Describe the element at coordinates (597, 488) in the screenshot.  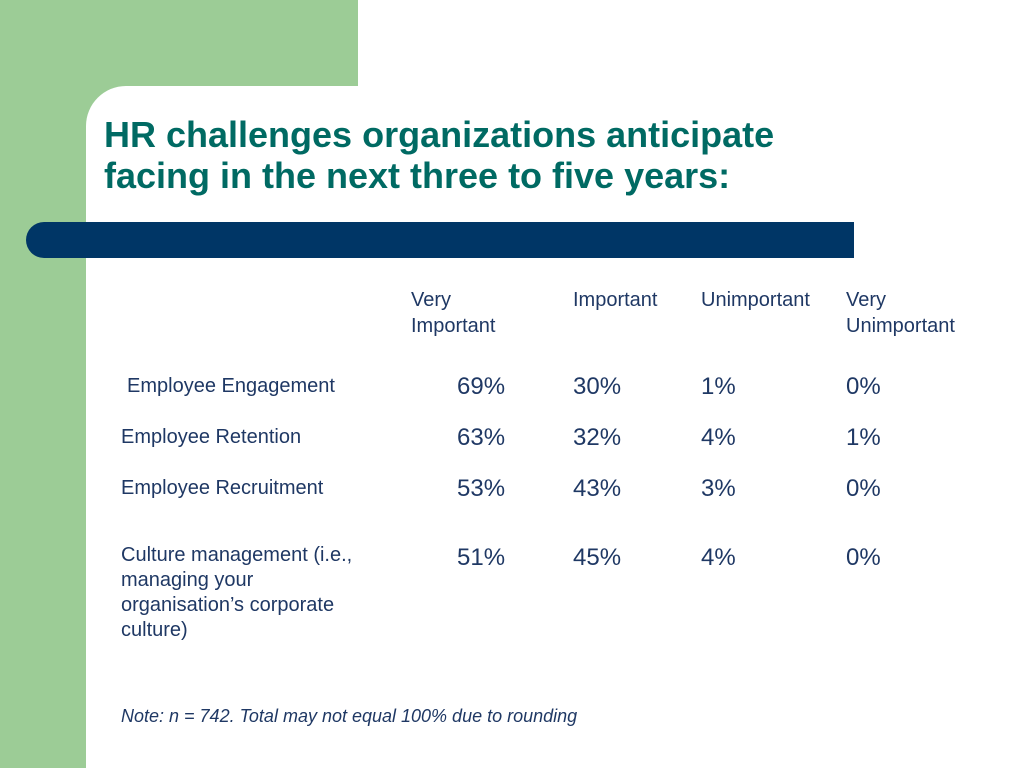
I see `table-cell: 43%` at that location.